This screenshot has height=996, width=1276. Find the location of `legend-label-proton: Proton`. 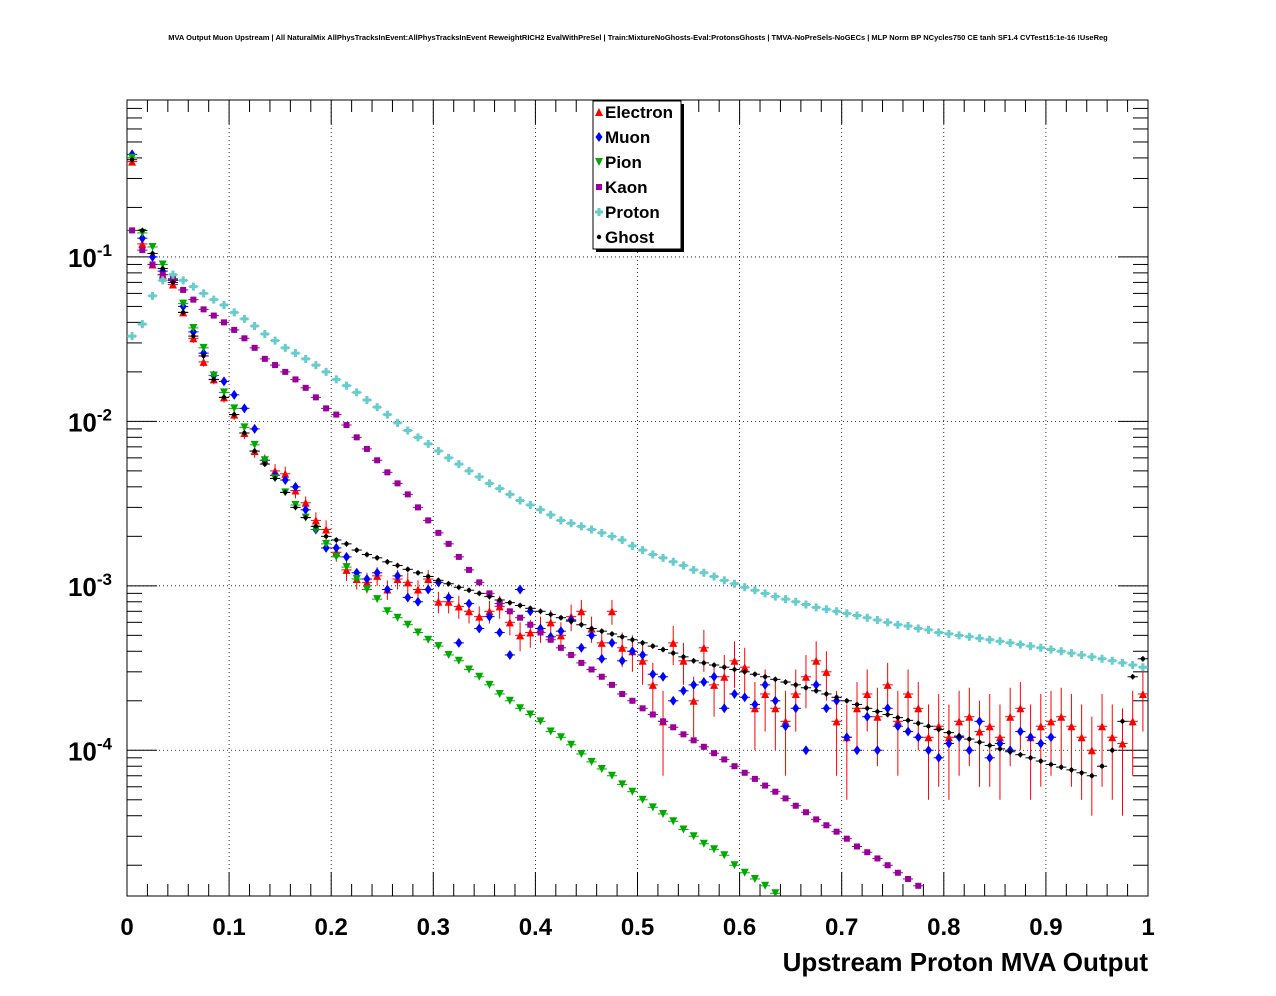

legend-label-proton: Proton is located at coordinates (632, 212).